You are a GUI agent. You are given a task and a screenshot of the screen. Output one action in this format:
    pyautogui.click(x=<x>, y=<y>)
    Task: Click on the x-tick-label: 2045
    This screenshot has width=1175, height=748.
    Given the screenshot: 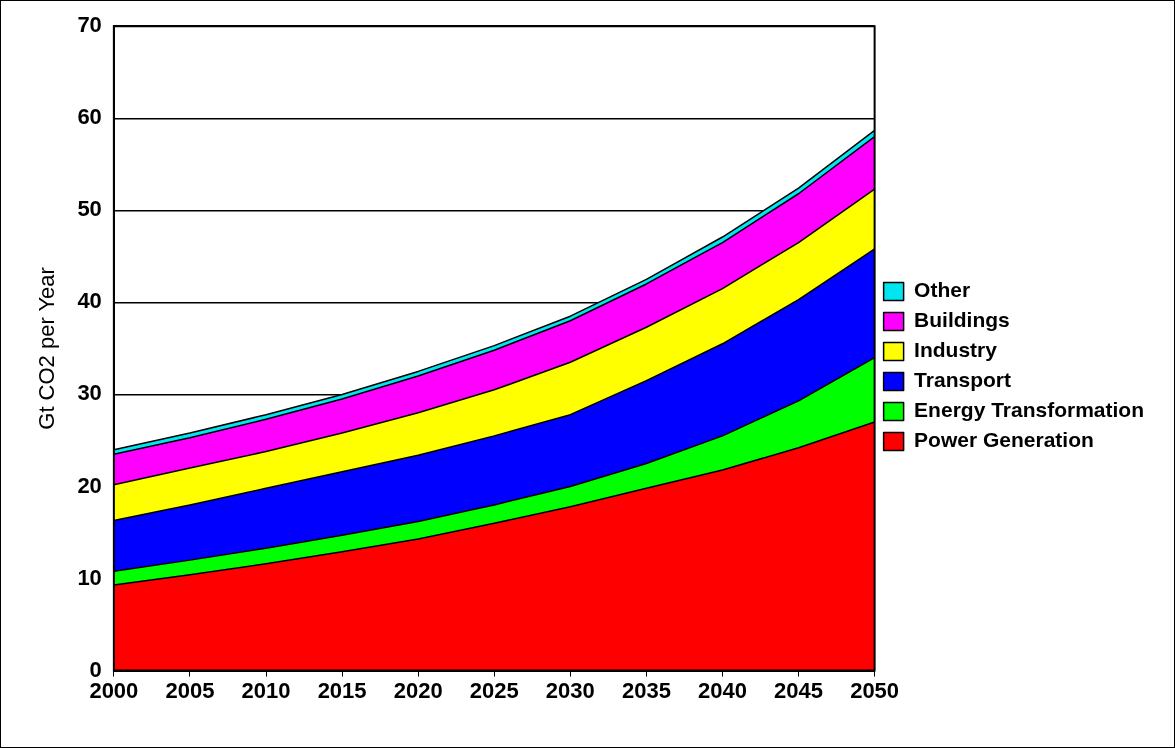 What is the action you would take?
    pyautogui.click(x=799, y=690)
    